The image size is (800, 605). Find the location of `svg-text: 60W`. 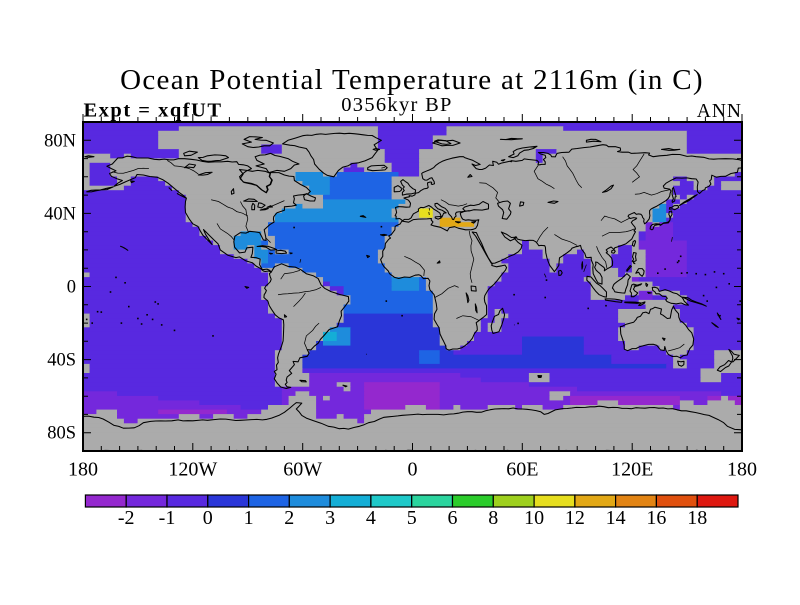

svg-text: 60W is located at coordinates (302, 470).